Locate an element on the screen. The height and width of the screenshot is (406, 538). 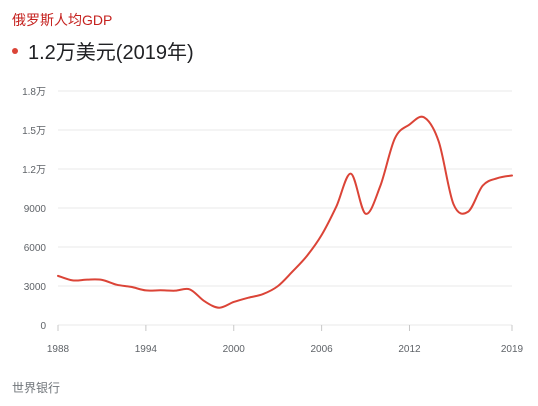
y-tick-label: 6000 is located at coordinates (35, 248).